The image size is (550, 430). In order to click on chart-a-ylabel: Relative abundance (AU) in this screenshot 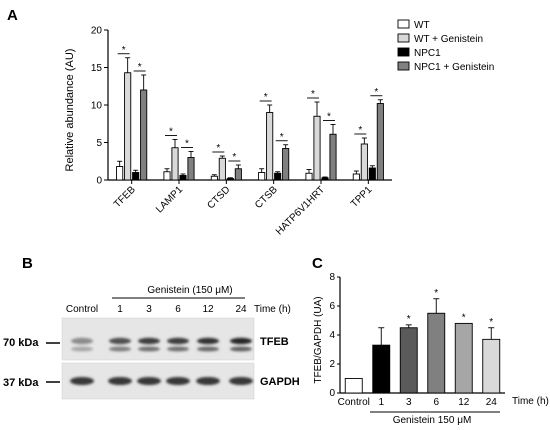, I will do `click(70, 110)`.